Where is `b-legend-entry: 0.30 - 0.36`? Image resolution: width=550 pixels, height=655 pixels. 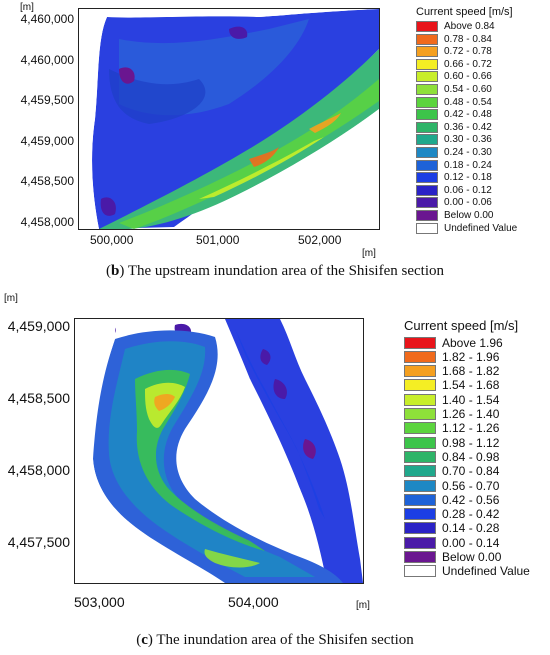 b-legend-entry: 0.30 - 0.36 is located at coordinates (454, 139).